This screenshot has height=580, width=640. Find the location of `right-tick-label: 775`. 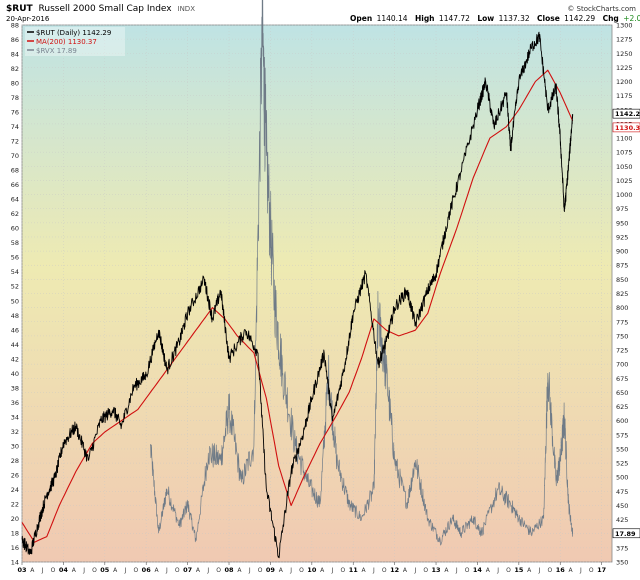

right-tick-label: 775 is located at coordinates (622, 322).